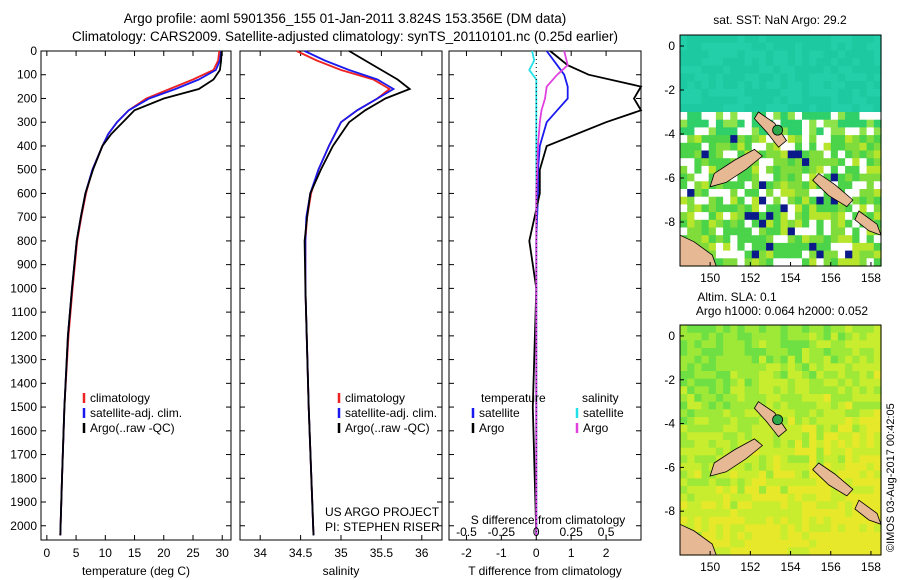  Describe the element at coordinates (23, 383) in the screenshot. I see `y-tick-label: 1400` at that location.